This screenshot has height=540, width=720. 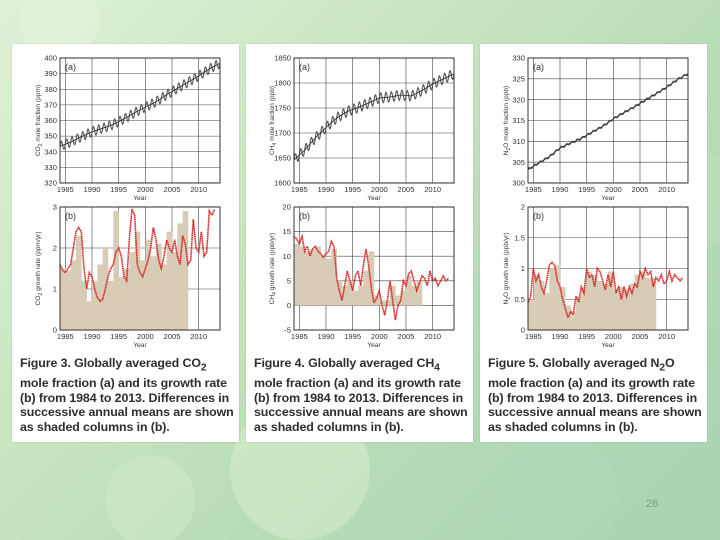 What do you see at coordinates (538, 216) in the screenshot?
I see `subplot-index-label: (b)` at bounding box center [538, 216].